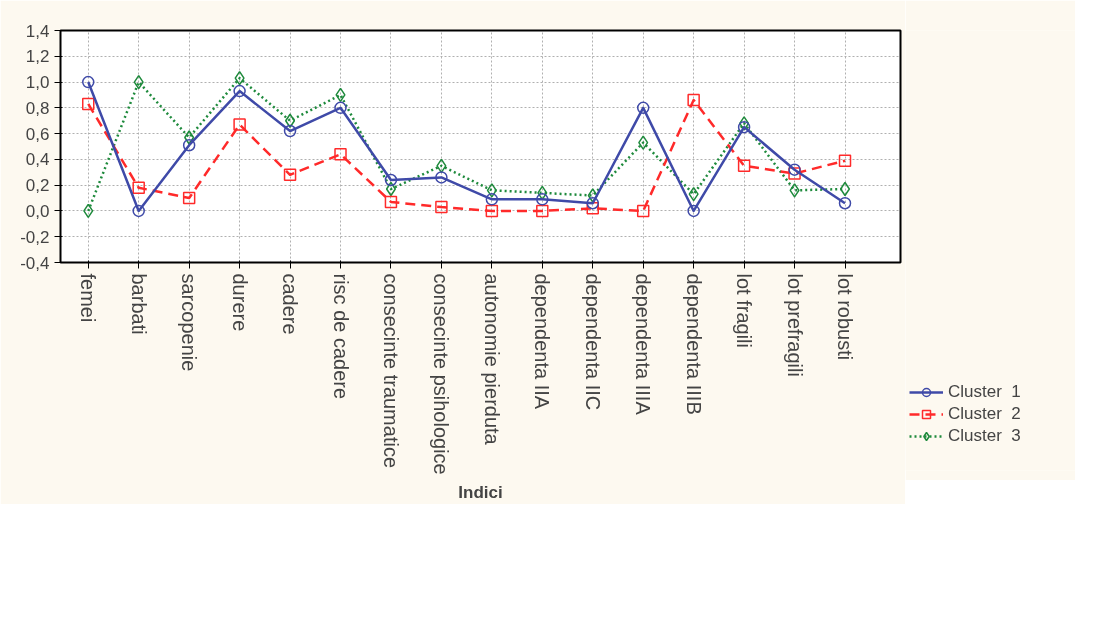 The height and width of the screenshot is (642, 1110). I want to click on x-tick-label: lot fragili, so click(744, 310).